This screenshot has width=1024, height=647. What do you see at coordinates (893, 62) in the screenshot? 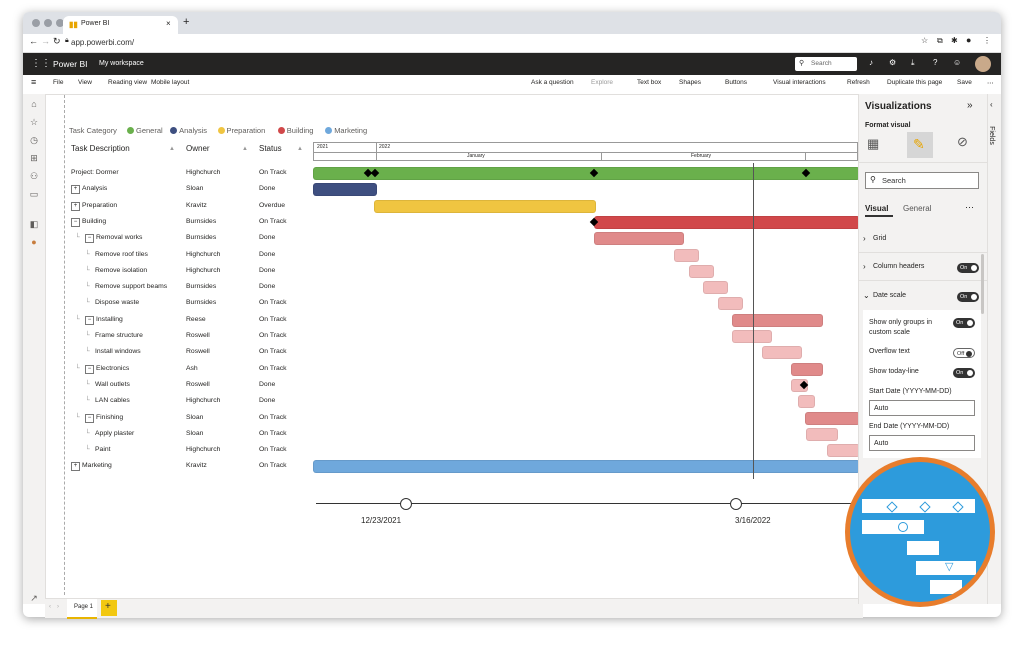
I see `gear-icon: ⚙` at bounding box center [893, 62].